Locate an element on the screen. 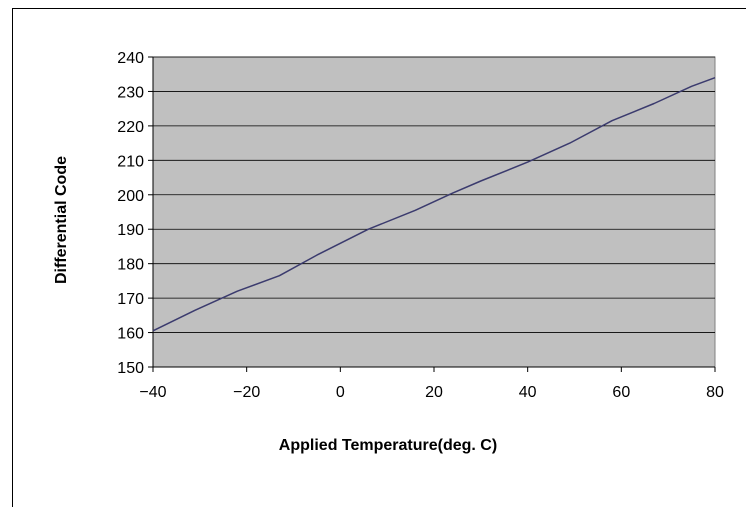 The height and width of the screenshot is (507, 746). x-tick-label: 80 is located at coordinates (715, 392).